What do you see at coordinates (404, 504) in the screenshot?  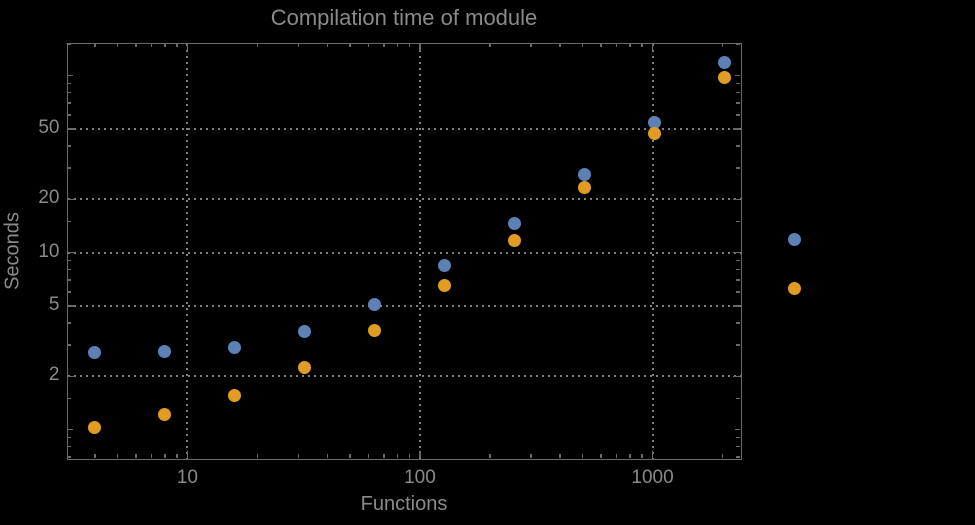 I see `x-axis-label: Functions` at bounding box center [404, 504].